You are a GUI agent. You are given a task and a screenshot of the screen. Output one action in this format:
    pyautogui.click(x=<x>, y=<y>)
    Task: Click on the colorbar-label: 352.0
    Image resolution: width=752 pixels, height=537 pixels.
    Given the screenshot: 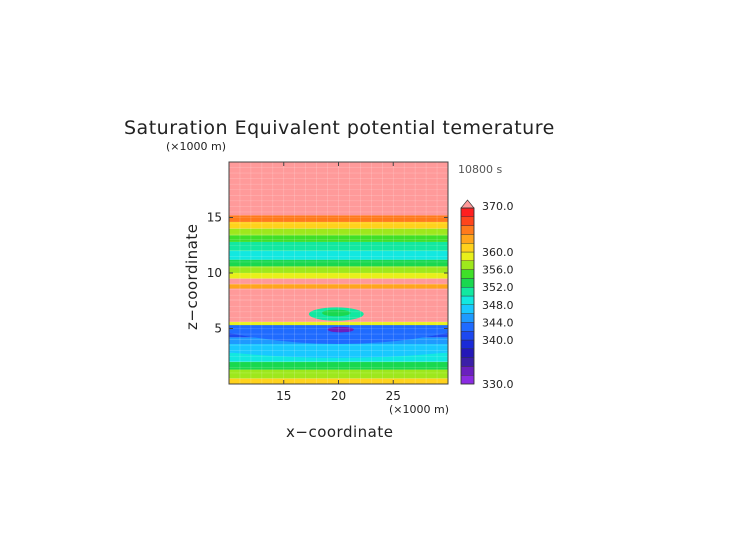 What is the action you would take?
    pyautogui.click(x=498, y=287)
    